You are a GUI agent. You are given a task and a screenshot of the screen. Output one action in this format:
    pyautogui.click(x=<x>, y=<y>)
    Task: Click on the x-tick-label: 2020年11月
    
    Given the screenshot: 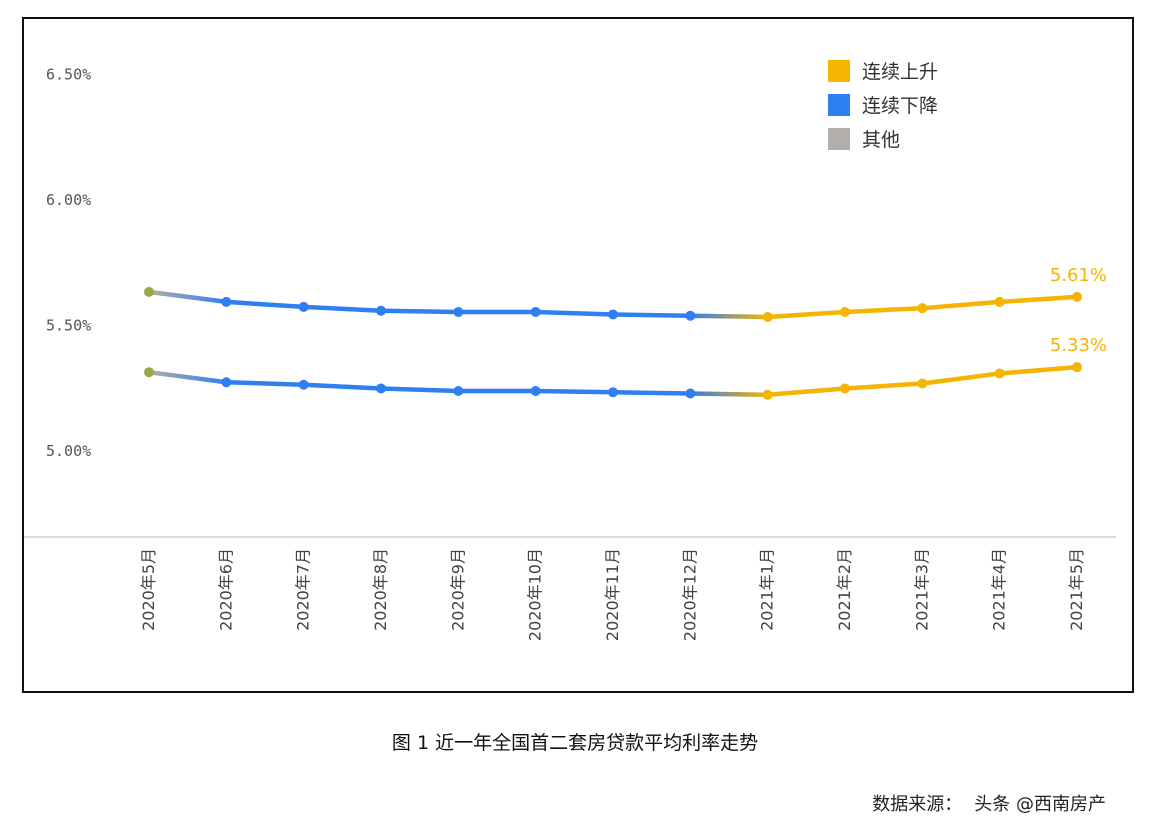 What is the action you would take?
    pyautogui.click(x=612, y=594)
    